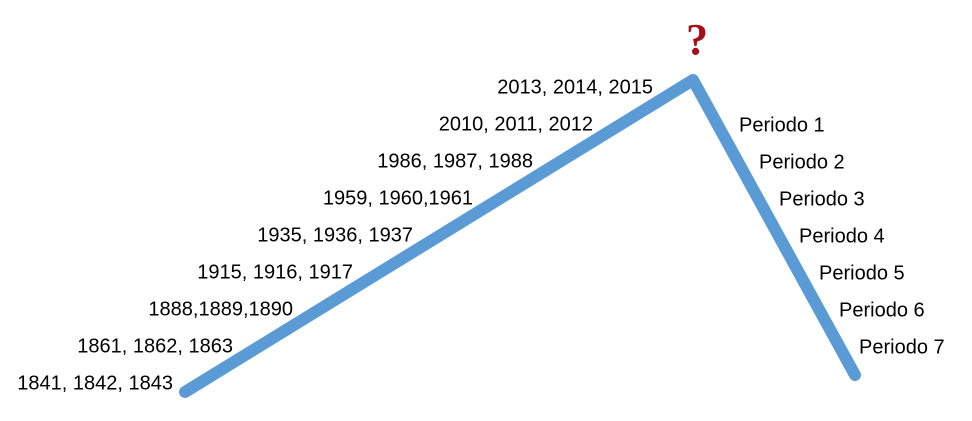 This screenshot has height=421, width=972. Describe the element at coordinates (335, 235) in the screenshot. I see `year-label: 1935, 1936, 1937` at that location.